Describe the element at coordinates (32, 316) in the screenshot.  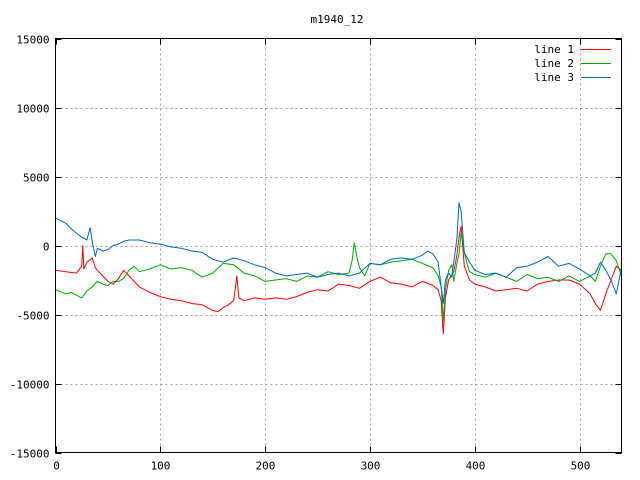
I see `y-tick-label: -5000` at that location.